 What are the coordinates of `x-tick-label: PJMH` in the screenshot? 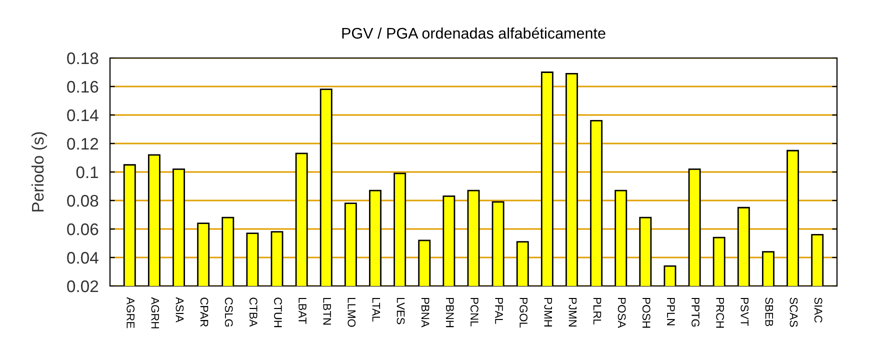 It's located at (548, 312).